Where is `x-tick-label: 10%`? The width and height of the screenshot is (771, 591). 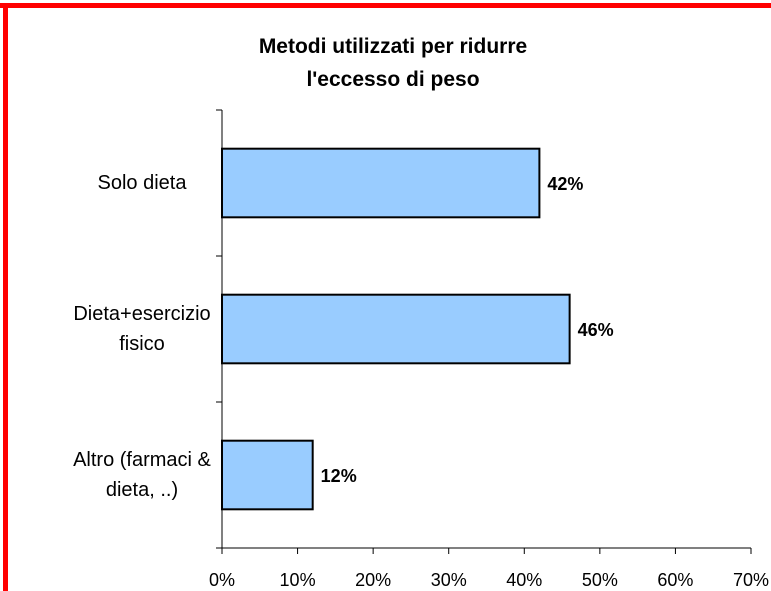
x-tick-label: 10% is located at coordinates (298, 580).